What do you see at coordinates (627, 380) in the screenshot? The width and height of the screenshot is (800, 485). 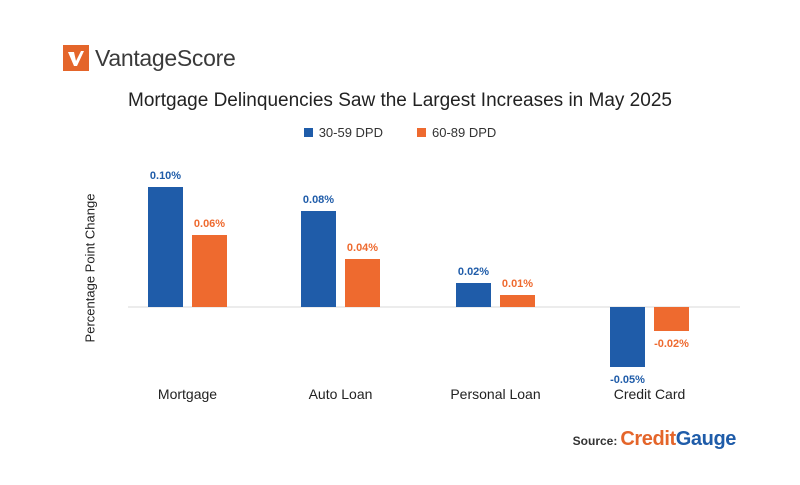 I see `data-label-credit-card-30-59-dpd: -0.05%` at bounding box center [627, 380].